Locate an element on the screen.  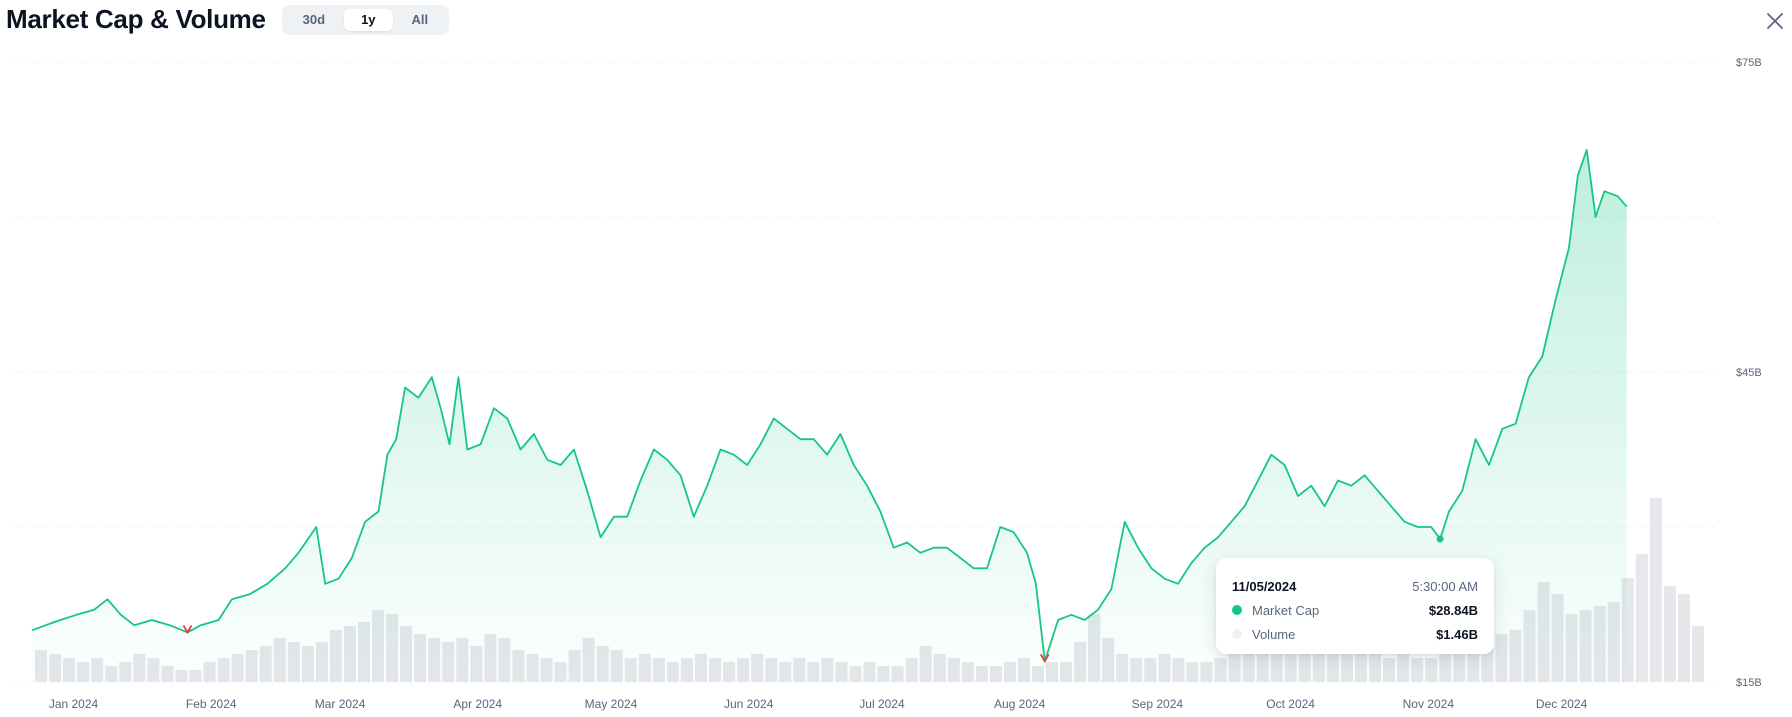
x-tick-label: Feb 2024 is located at coordinates (211, 704).